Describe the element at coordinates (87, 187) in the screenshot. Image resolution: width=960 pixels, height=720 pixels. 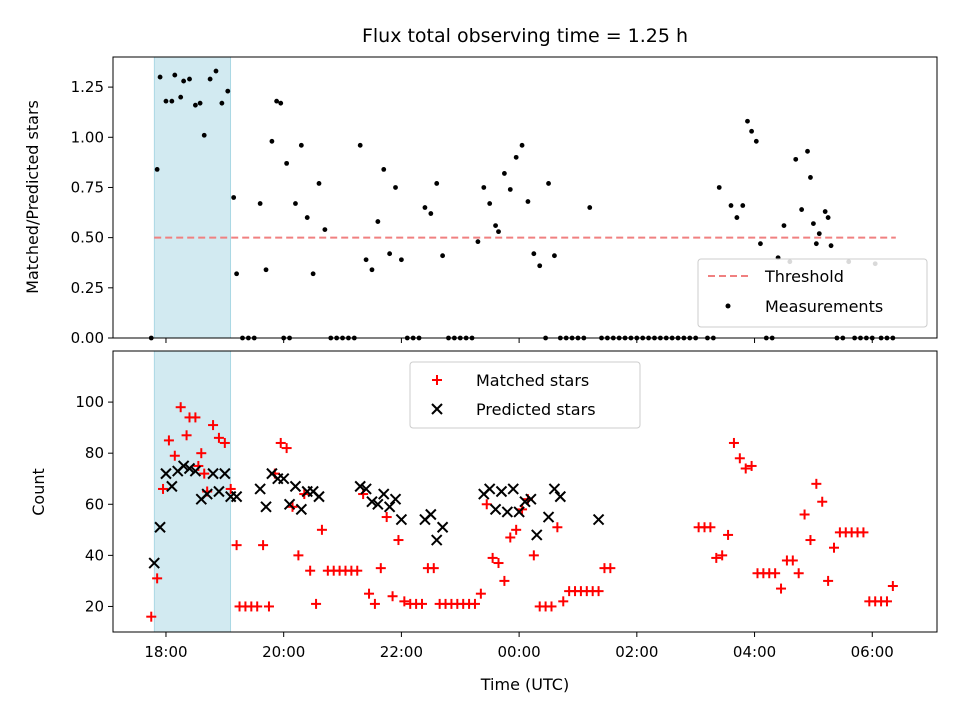
I see `top-y-tick-label: 0.75` at that location.